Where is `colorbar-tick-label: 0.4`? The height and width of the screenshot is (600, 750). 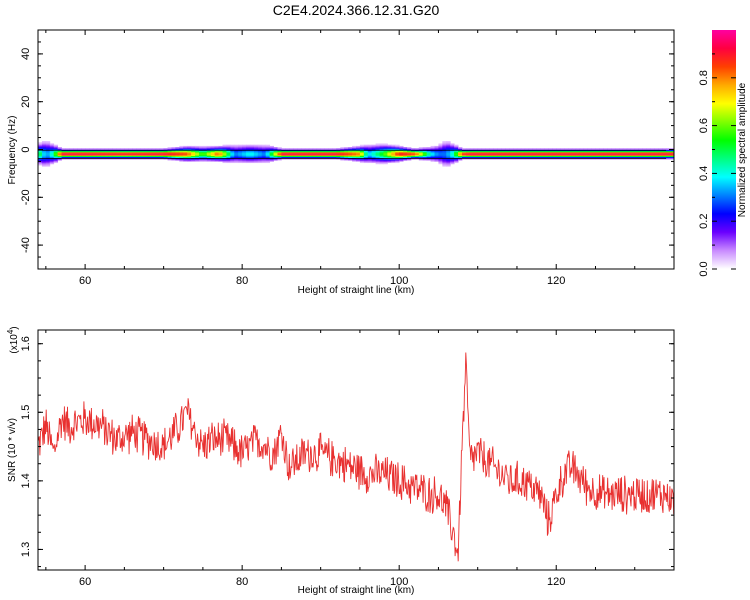 colorbar-tick-label: 0.4 is located at coordinates (704, 173).